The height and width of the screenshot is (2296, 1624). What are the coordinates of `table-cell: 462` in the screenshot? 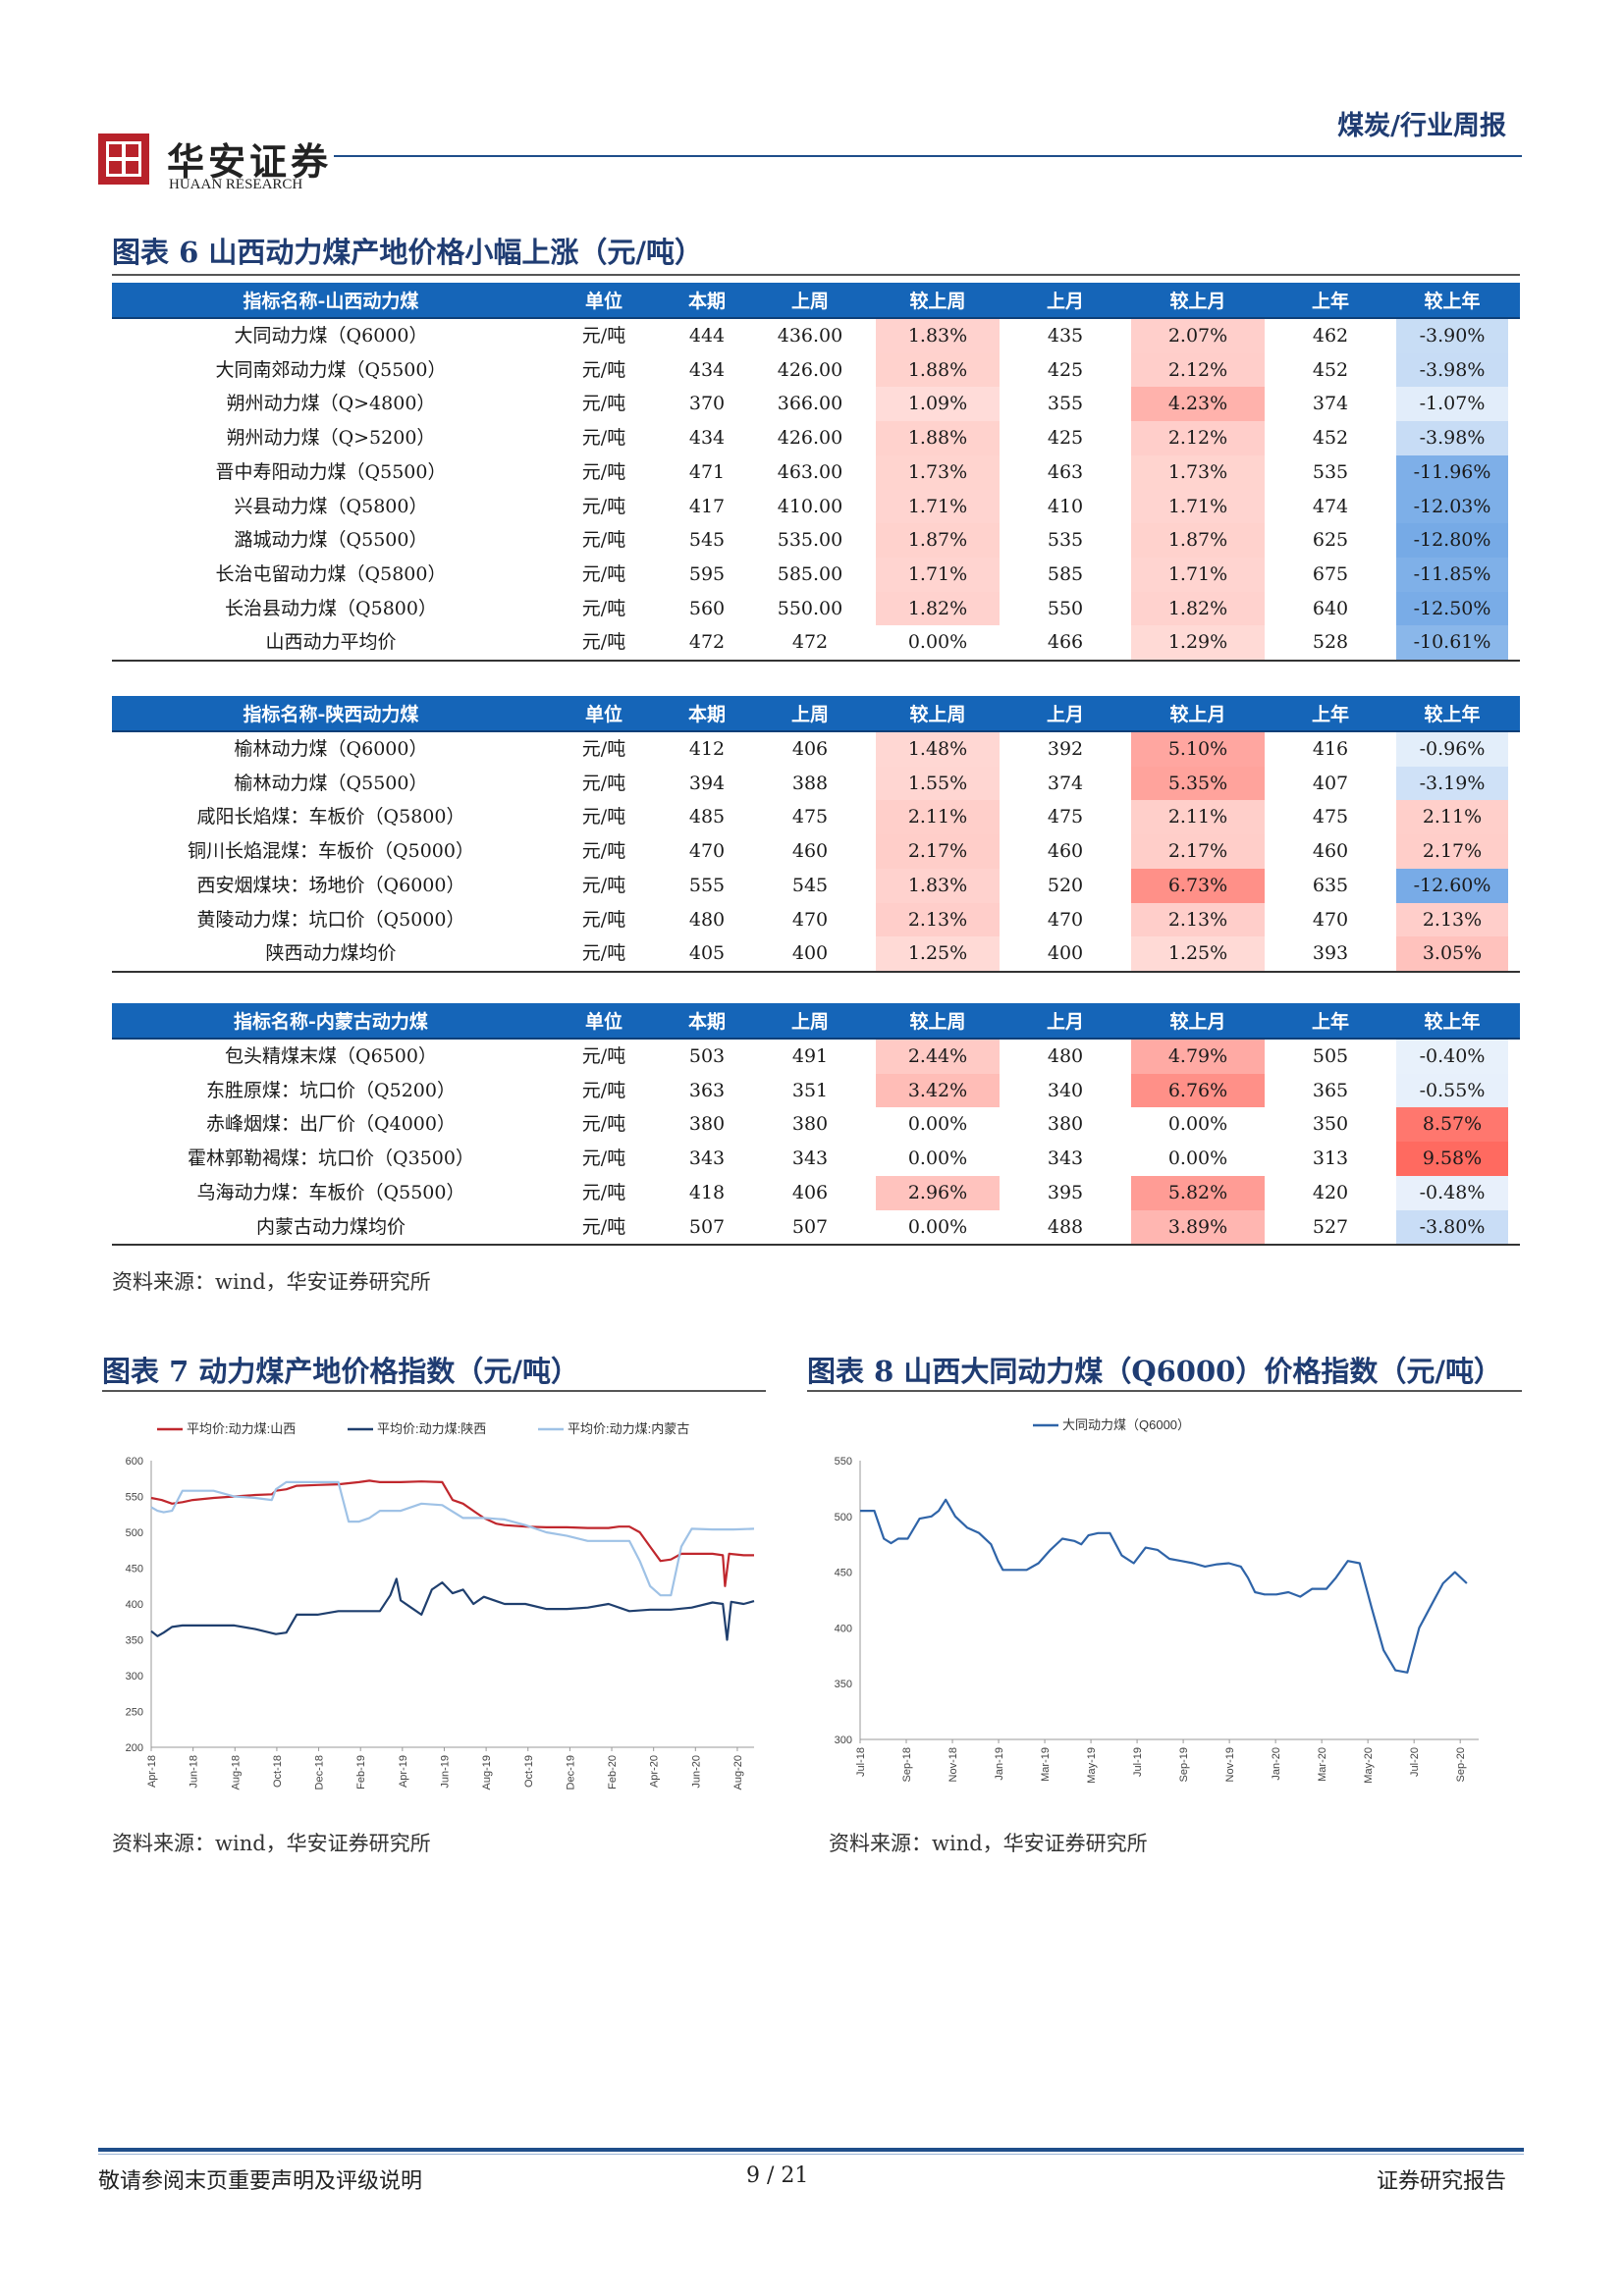 It's located at (1330, 336).